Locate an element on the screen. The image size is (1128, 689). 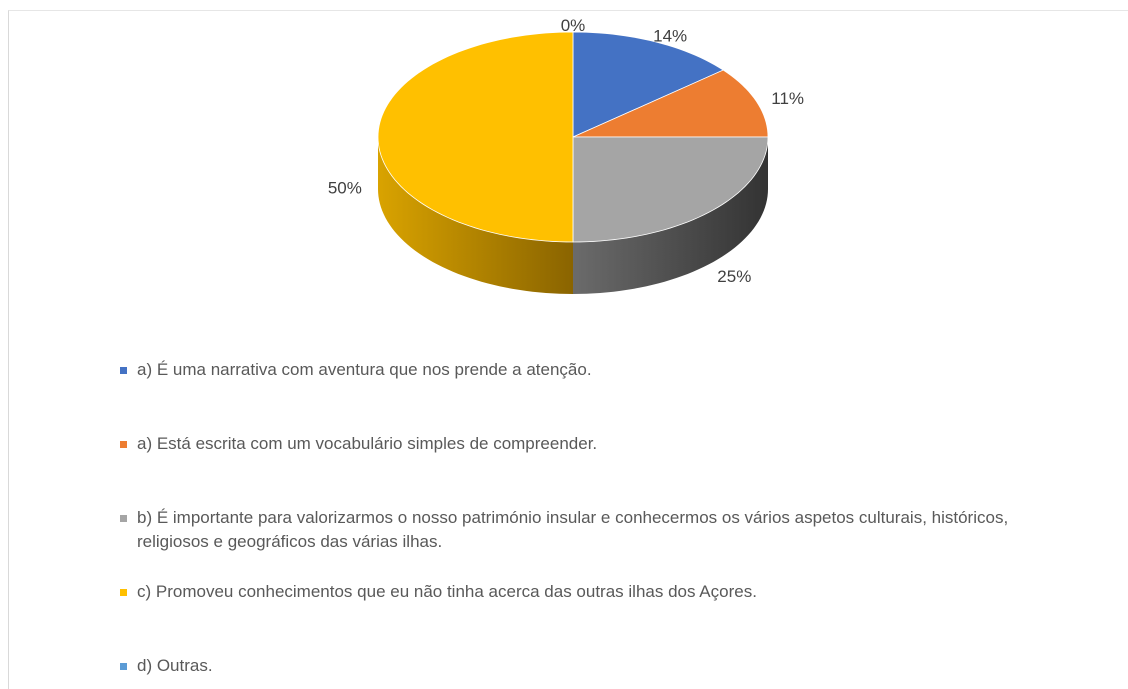
legend-item: d) Outras. is located at coordinates (578, 666).